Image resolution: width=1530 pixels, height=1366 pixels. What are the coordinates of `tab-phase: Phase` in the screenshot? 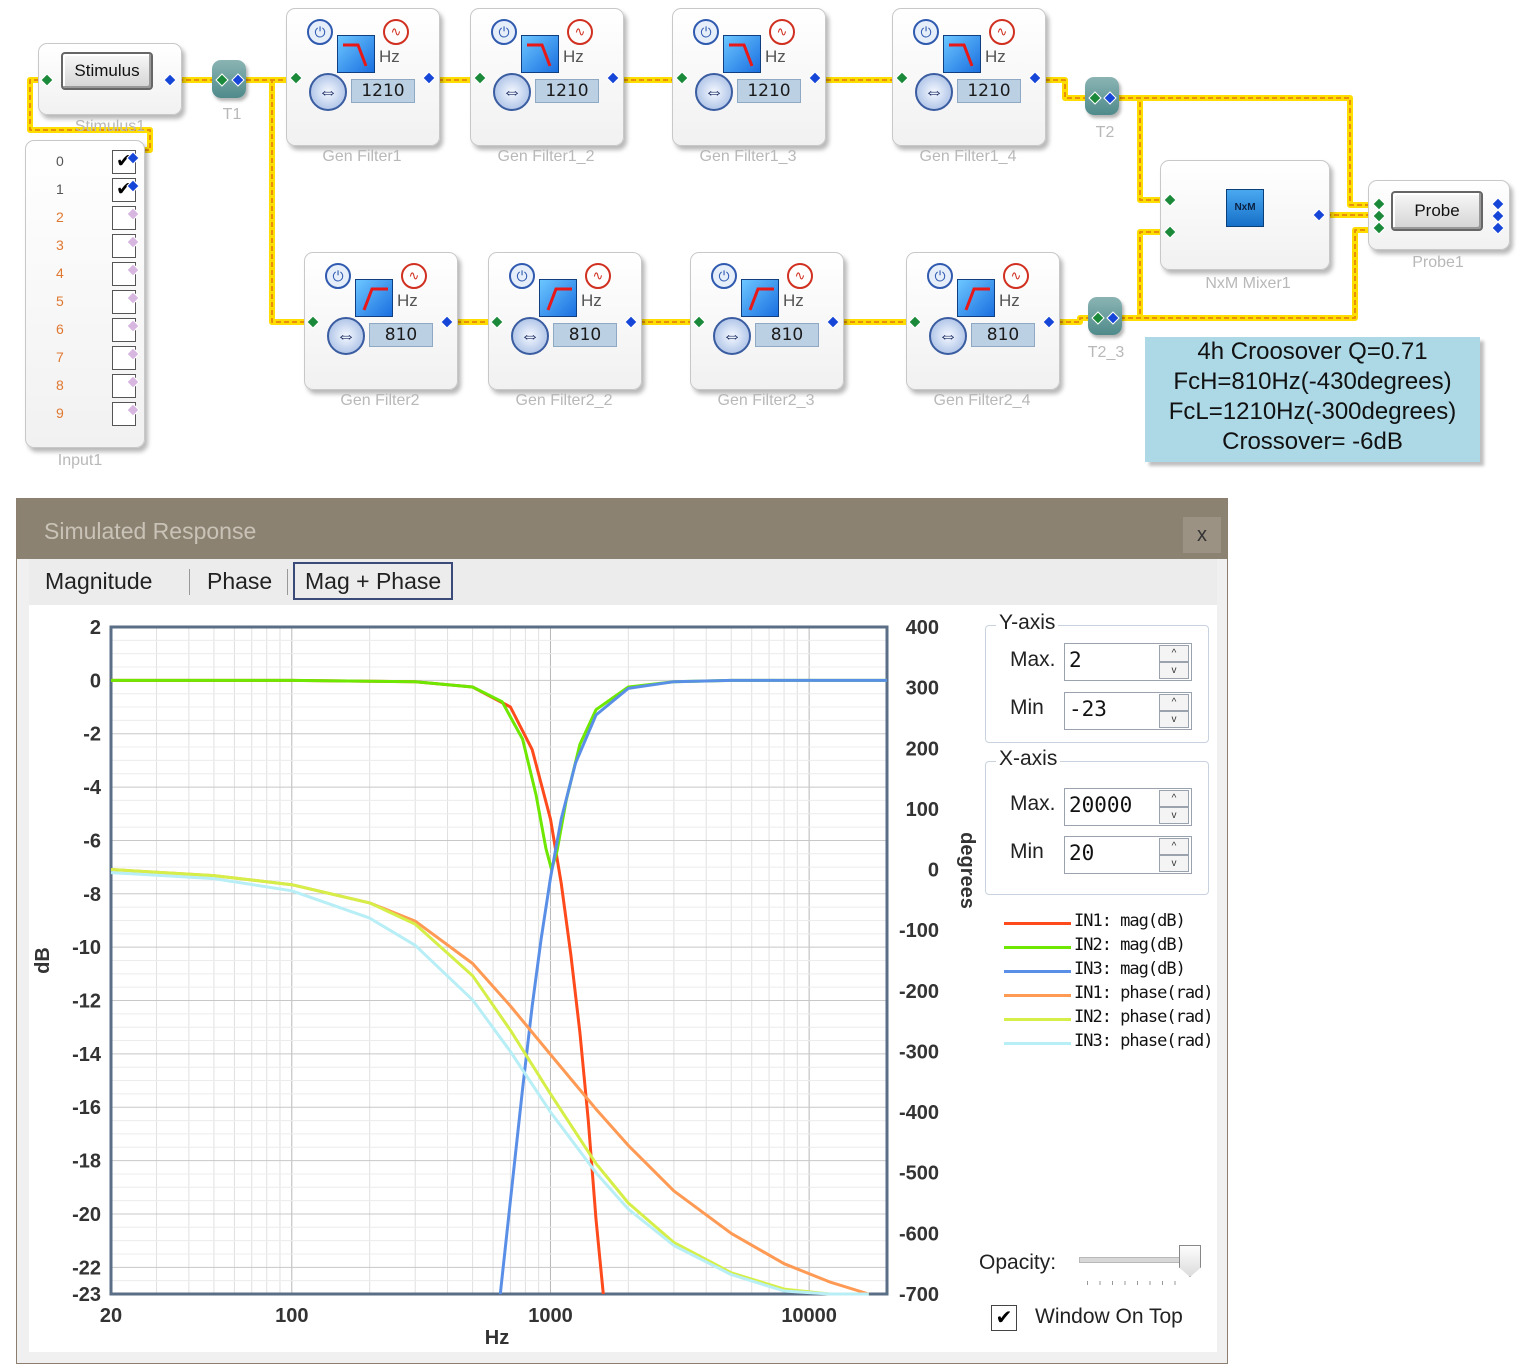 It's located at (240, 581).